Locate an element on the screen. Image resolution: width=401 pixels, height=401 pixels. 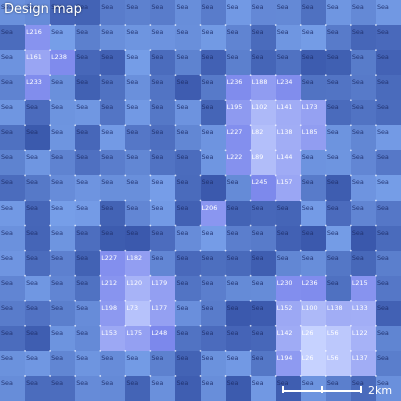
land-cell: L137 is located at coordinates (363, 363).